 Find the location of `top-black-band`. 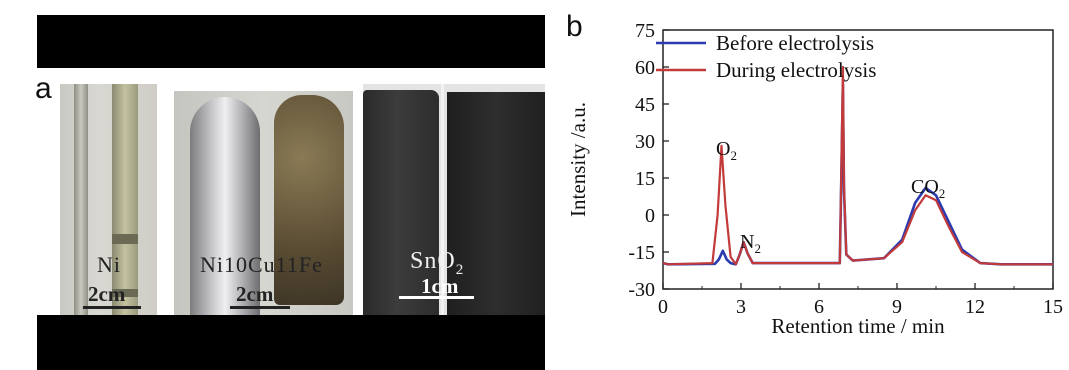

top-black-band is located at coordinates (291, 41).